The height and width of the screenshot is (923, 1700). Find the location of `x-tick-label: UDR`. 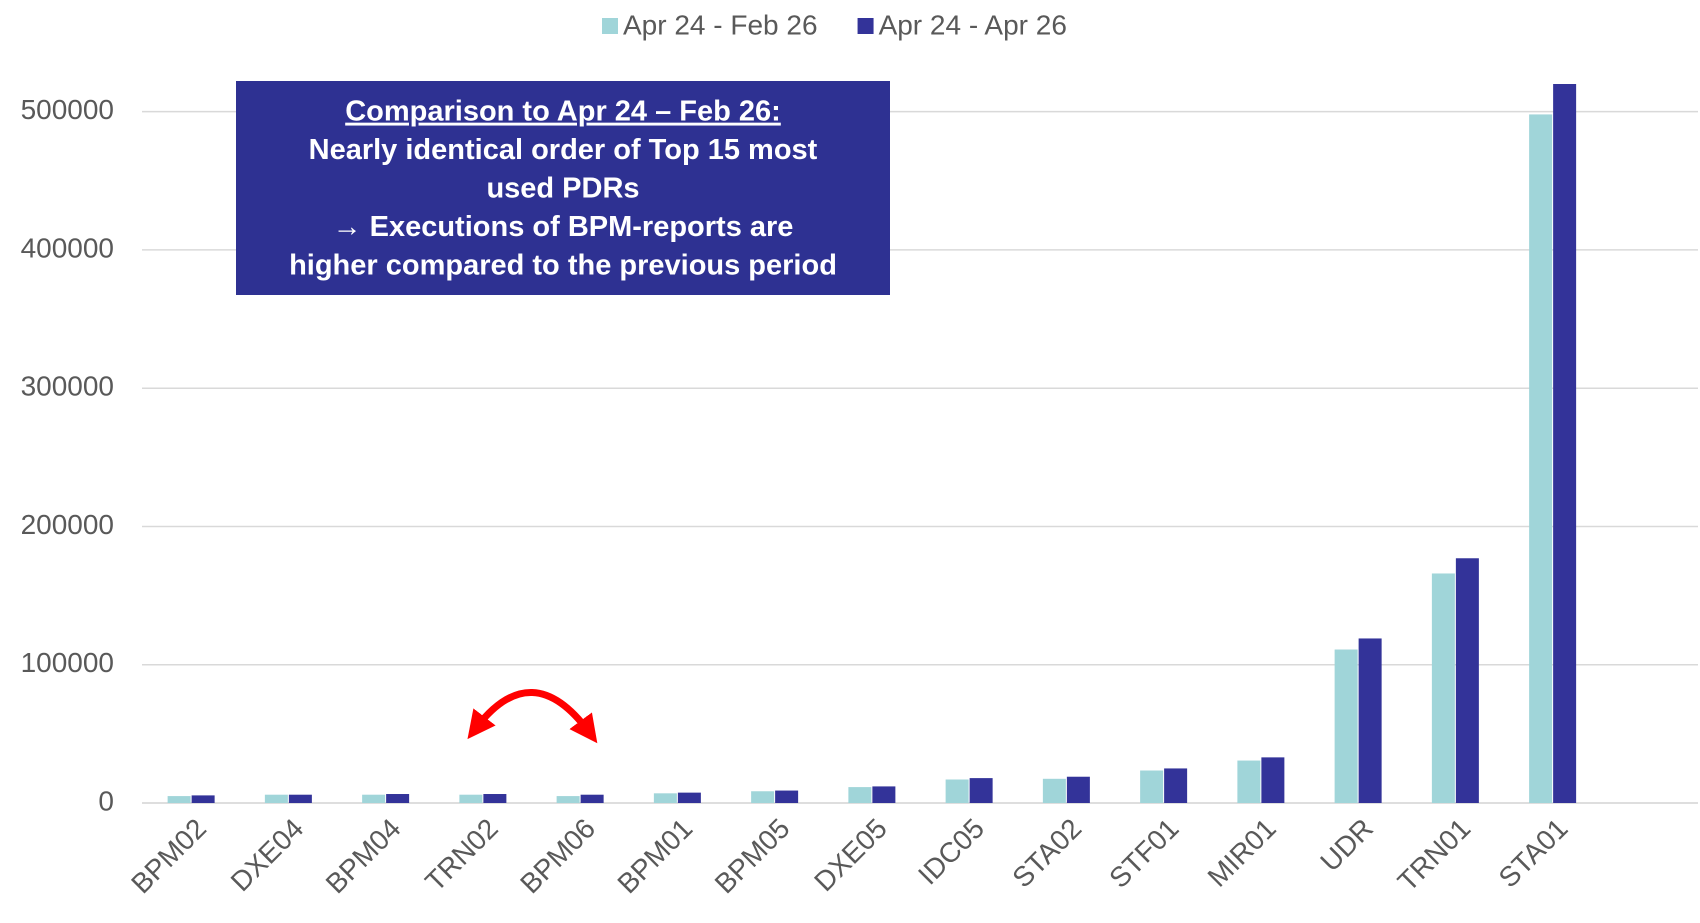

x-tick-label: UDR is located at coordinates (1346, 845).